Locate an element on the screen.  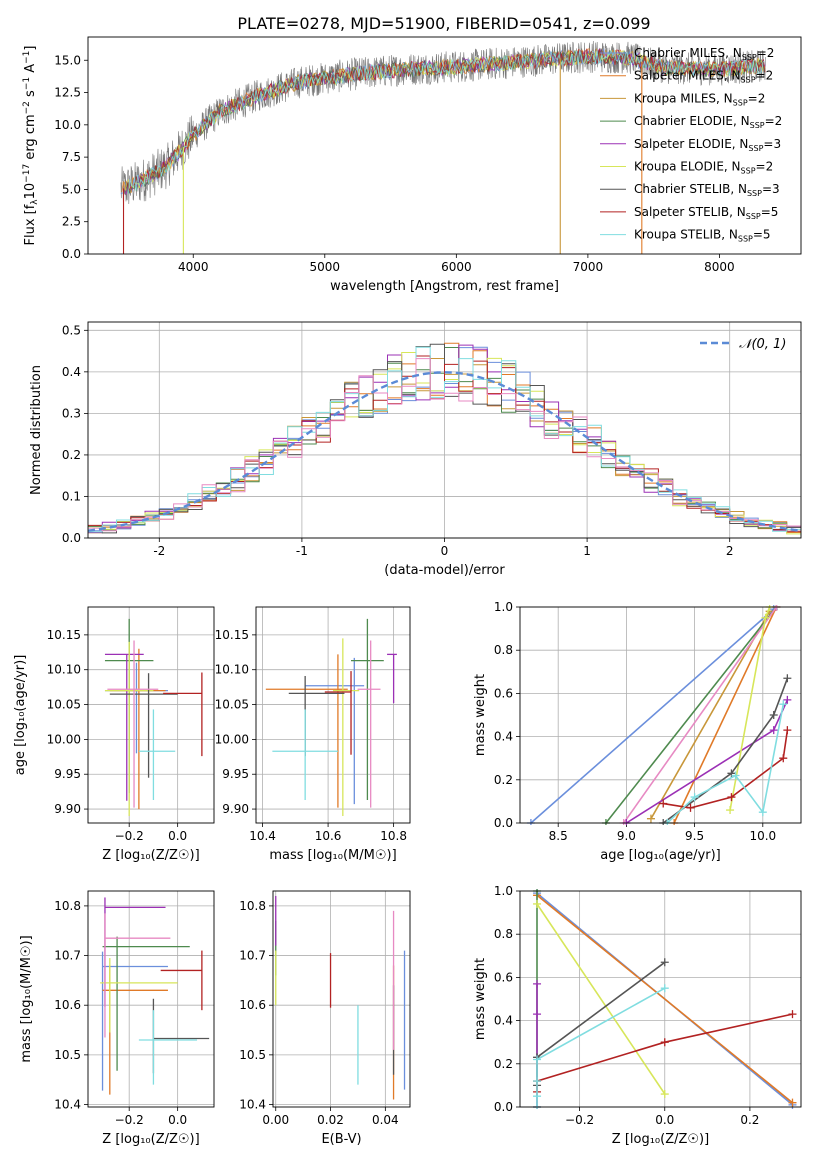
x-tick-label: 8000 is located at coordinates (719, 267).